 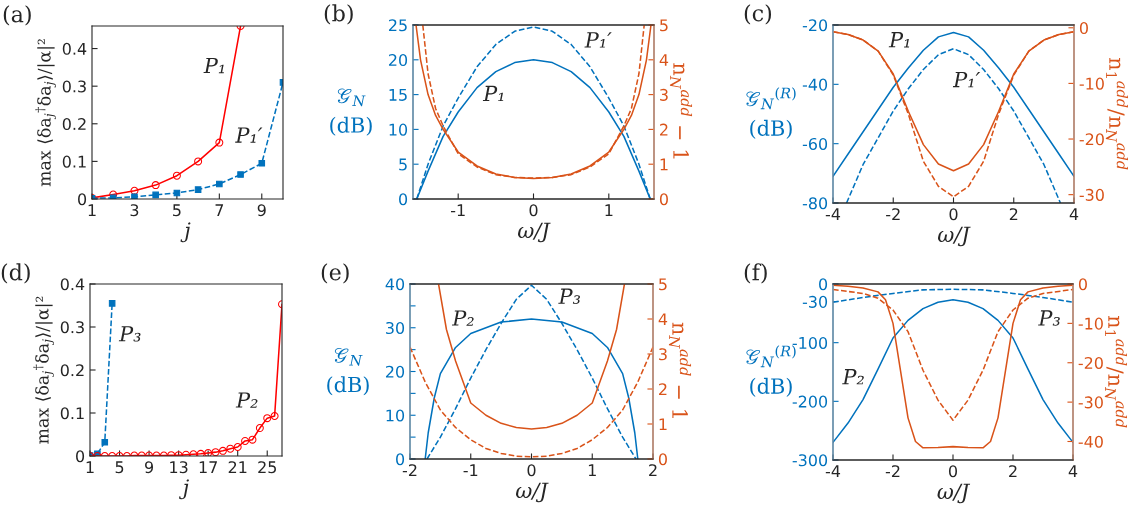 I want to click on chart-title: (d), so click(x=15, y=273).